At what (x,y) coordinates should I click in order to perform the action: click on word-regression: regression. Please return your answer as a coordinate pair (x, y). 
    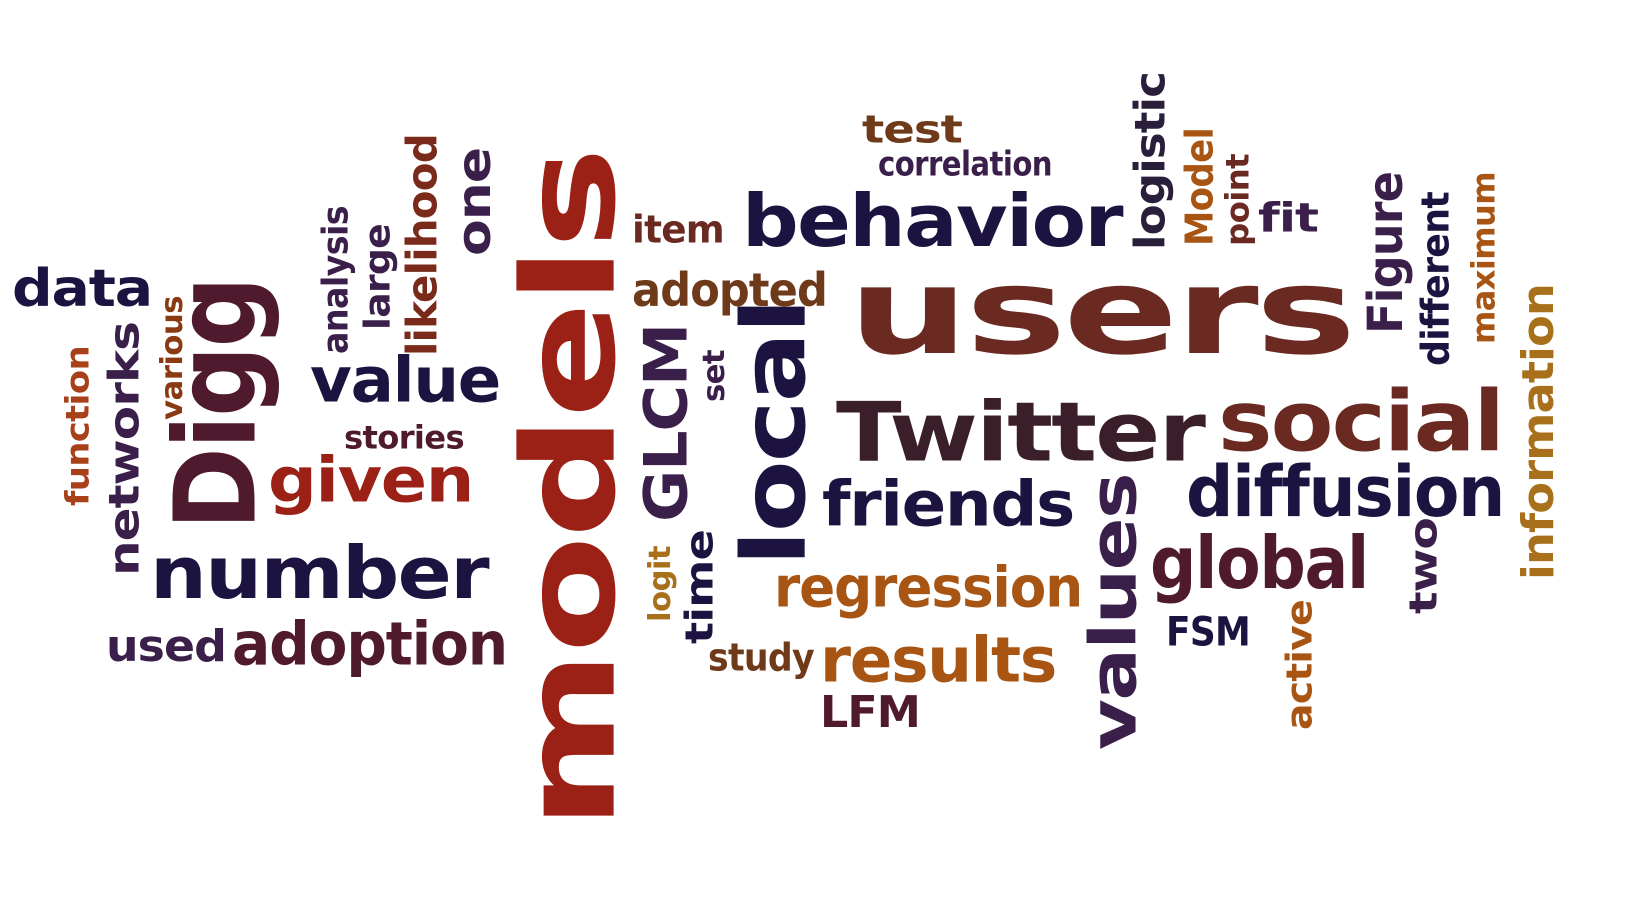
    Looking at the image, I should click on (928, 587).